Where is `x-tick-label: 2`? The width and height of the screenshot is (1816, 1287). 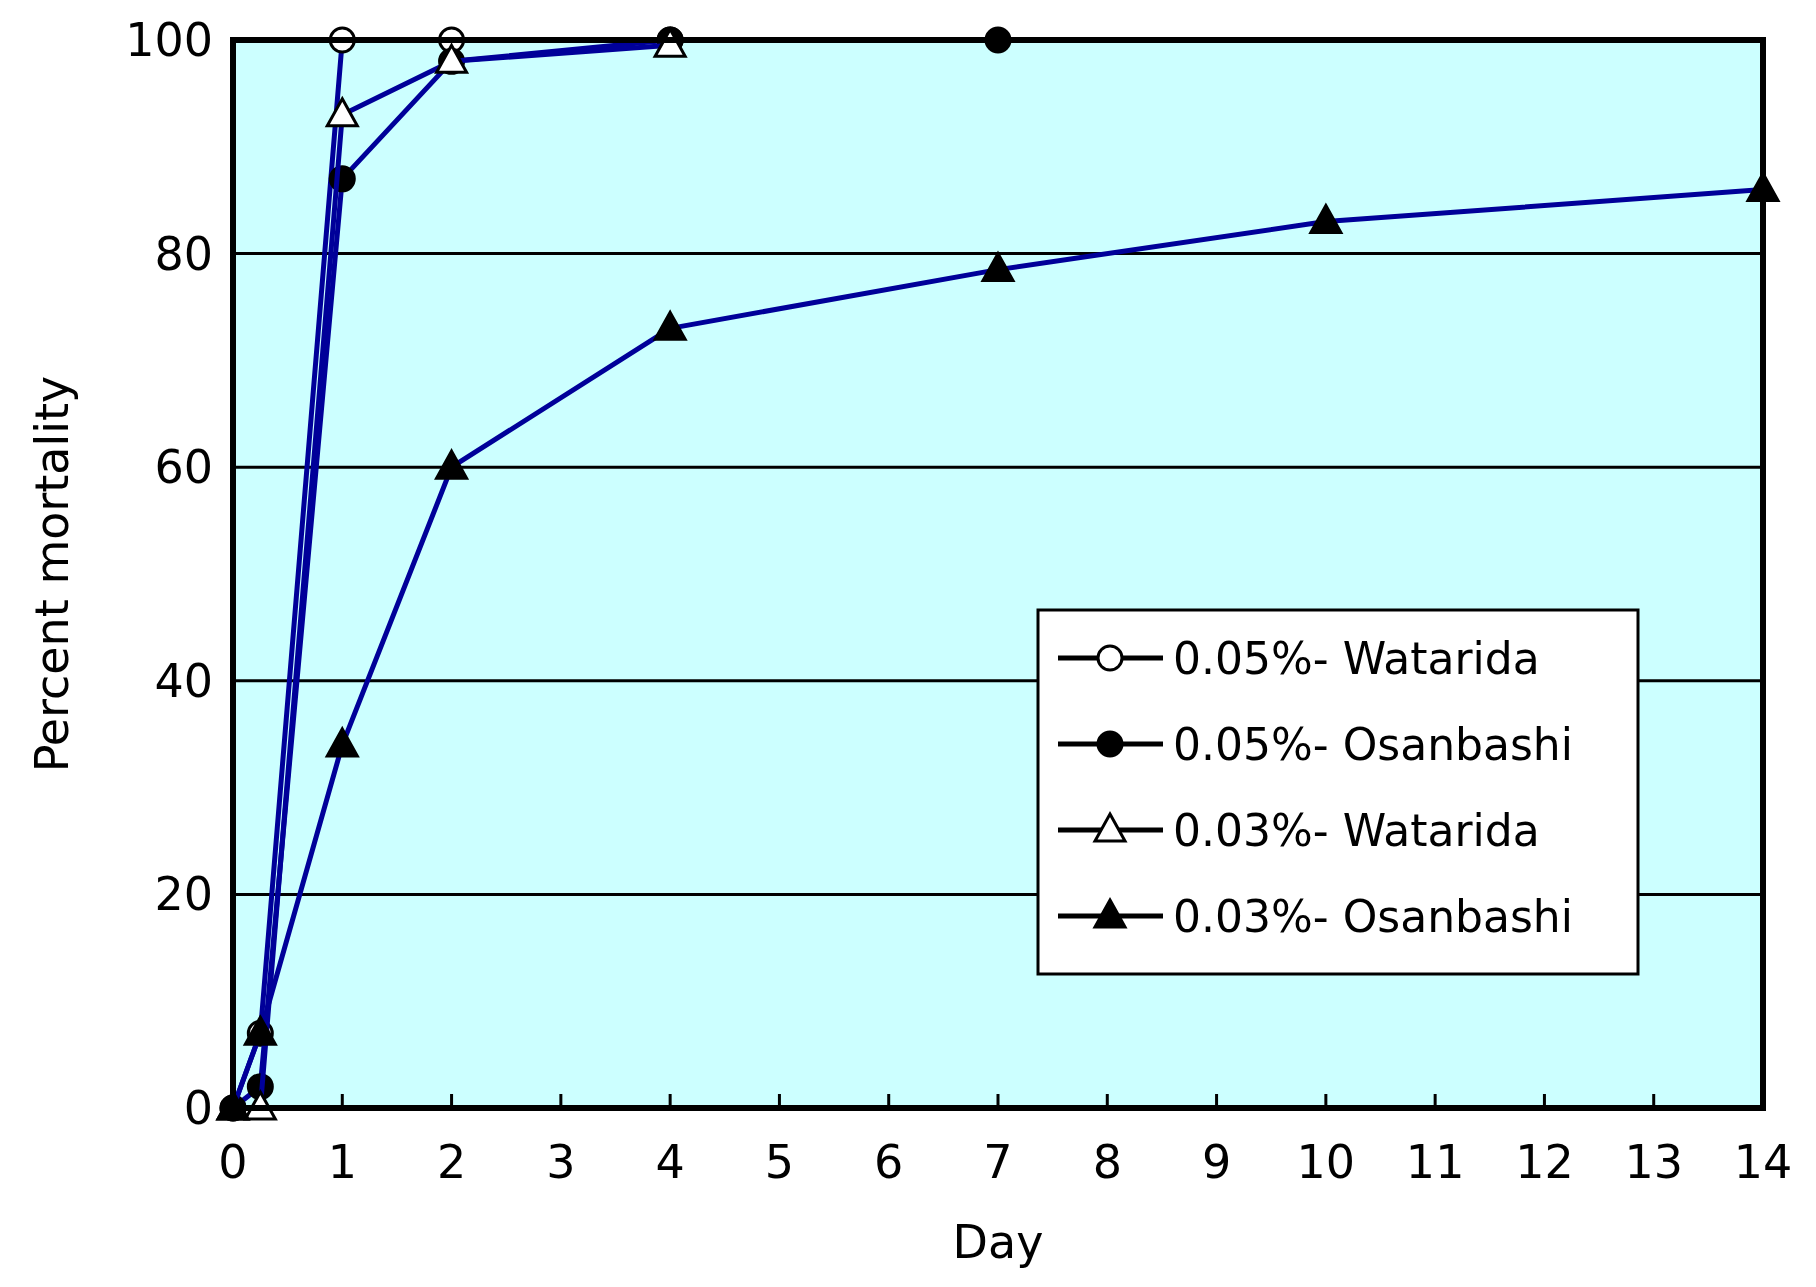 x-tick-label: 2 is located at coordinates (451, 1162).